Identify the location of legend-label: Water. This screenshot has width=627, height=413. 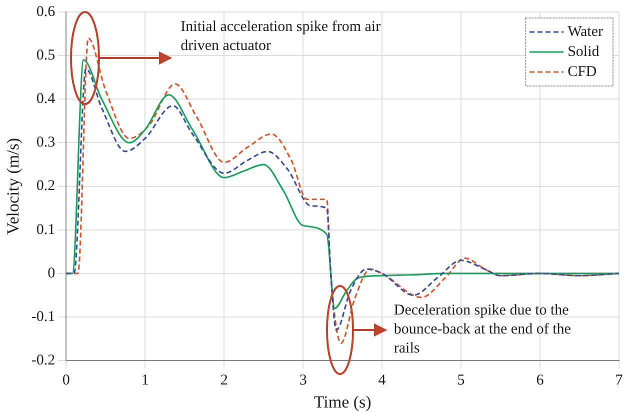
(586, 32).